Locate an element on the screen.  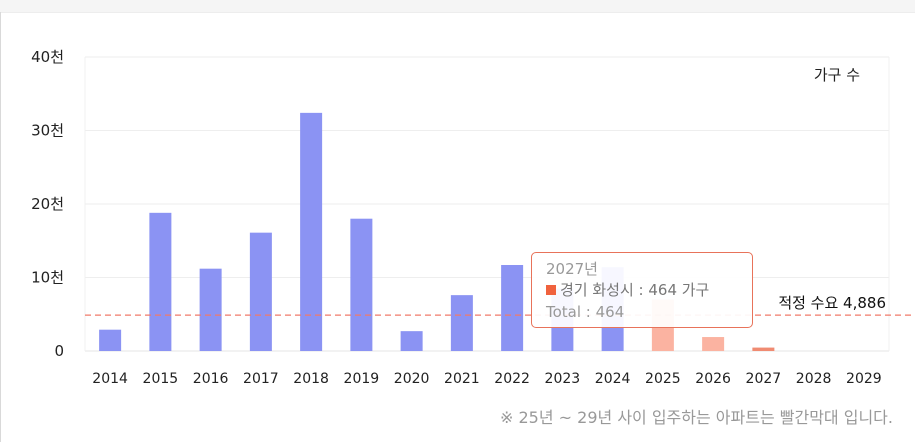
x-tick-label: 2025 is located at coordinates (663, 379).